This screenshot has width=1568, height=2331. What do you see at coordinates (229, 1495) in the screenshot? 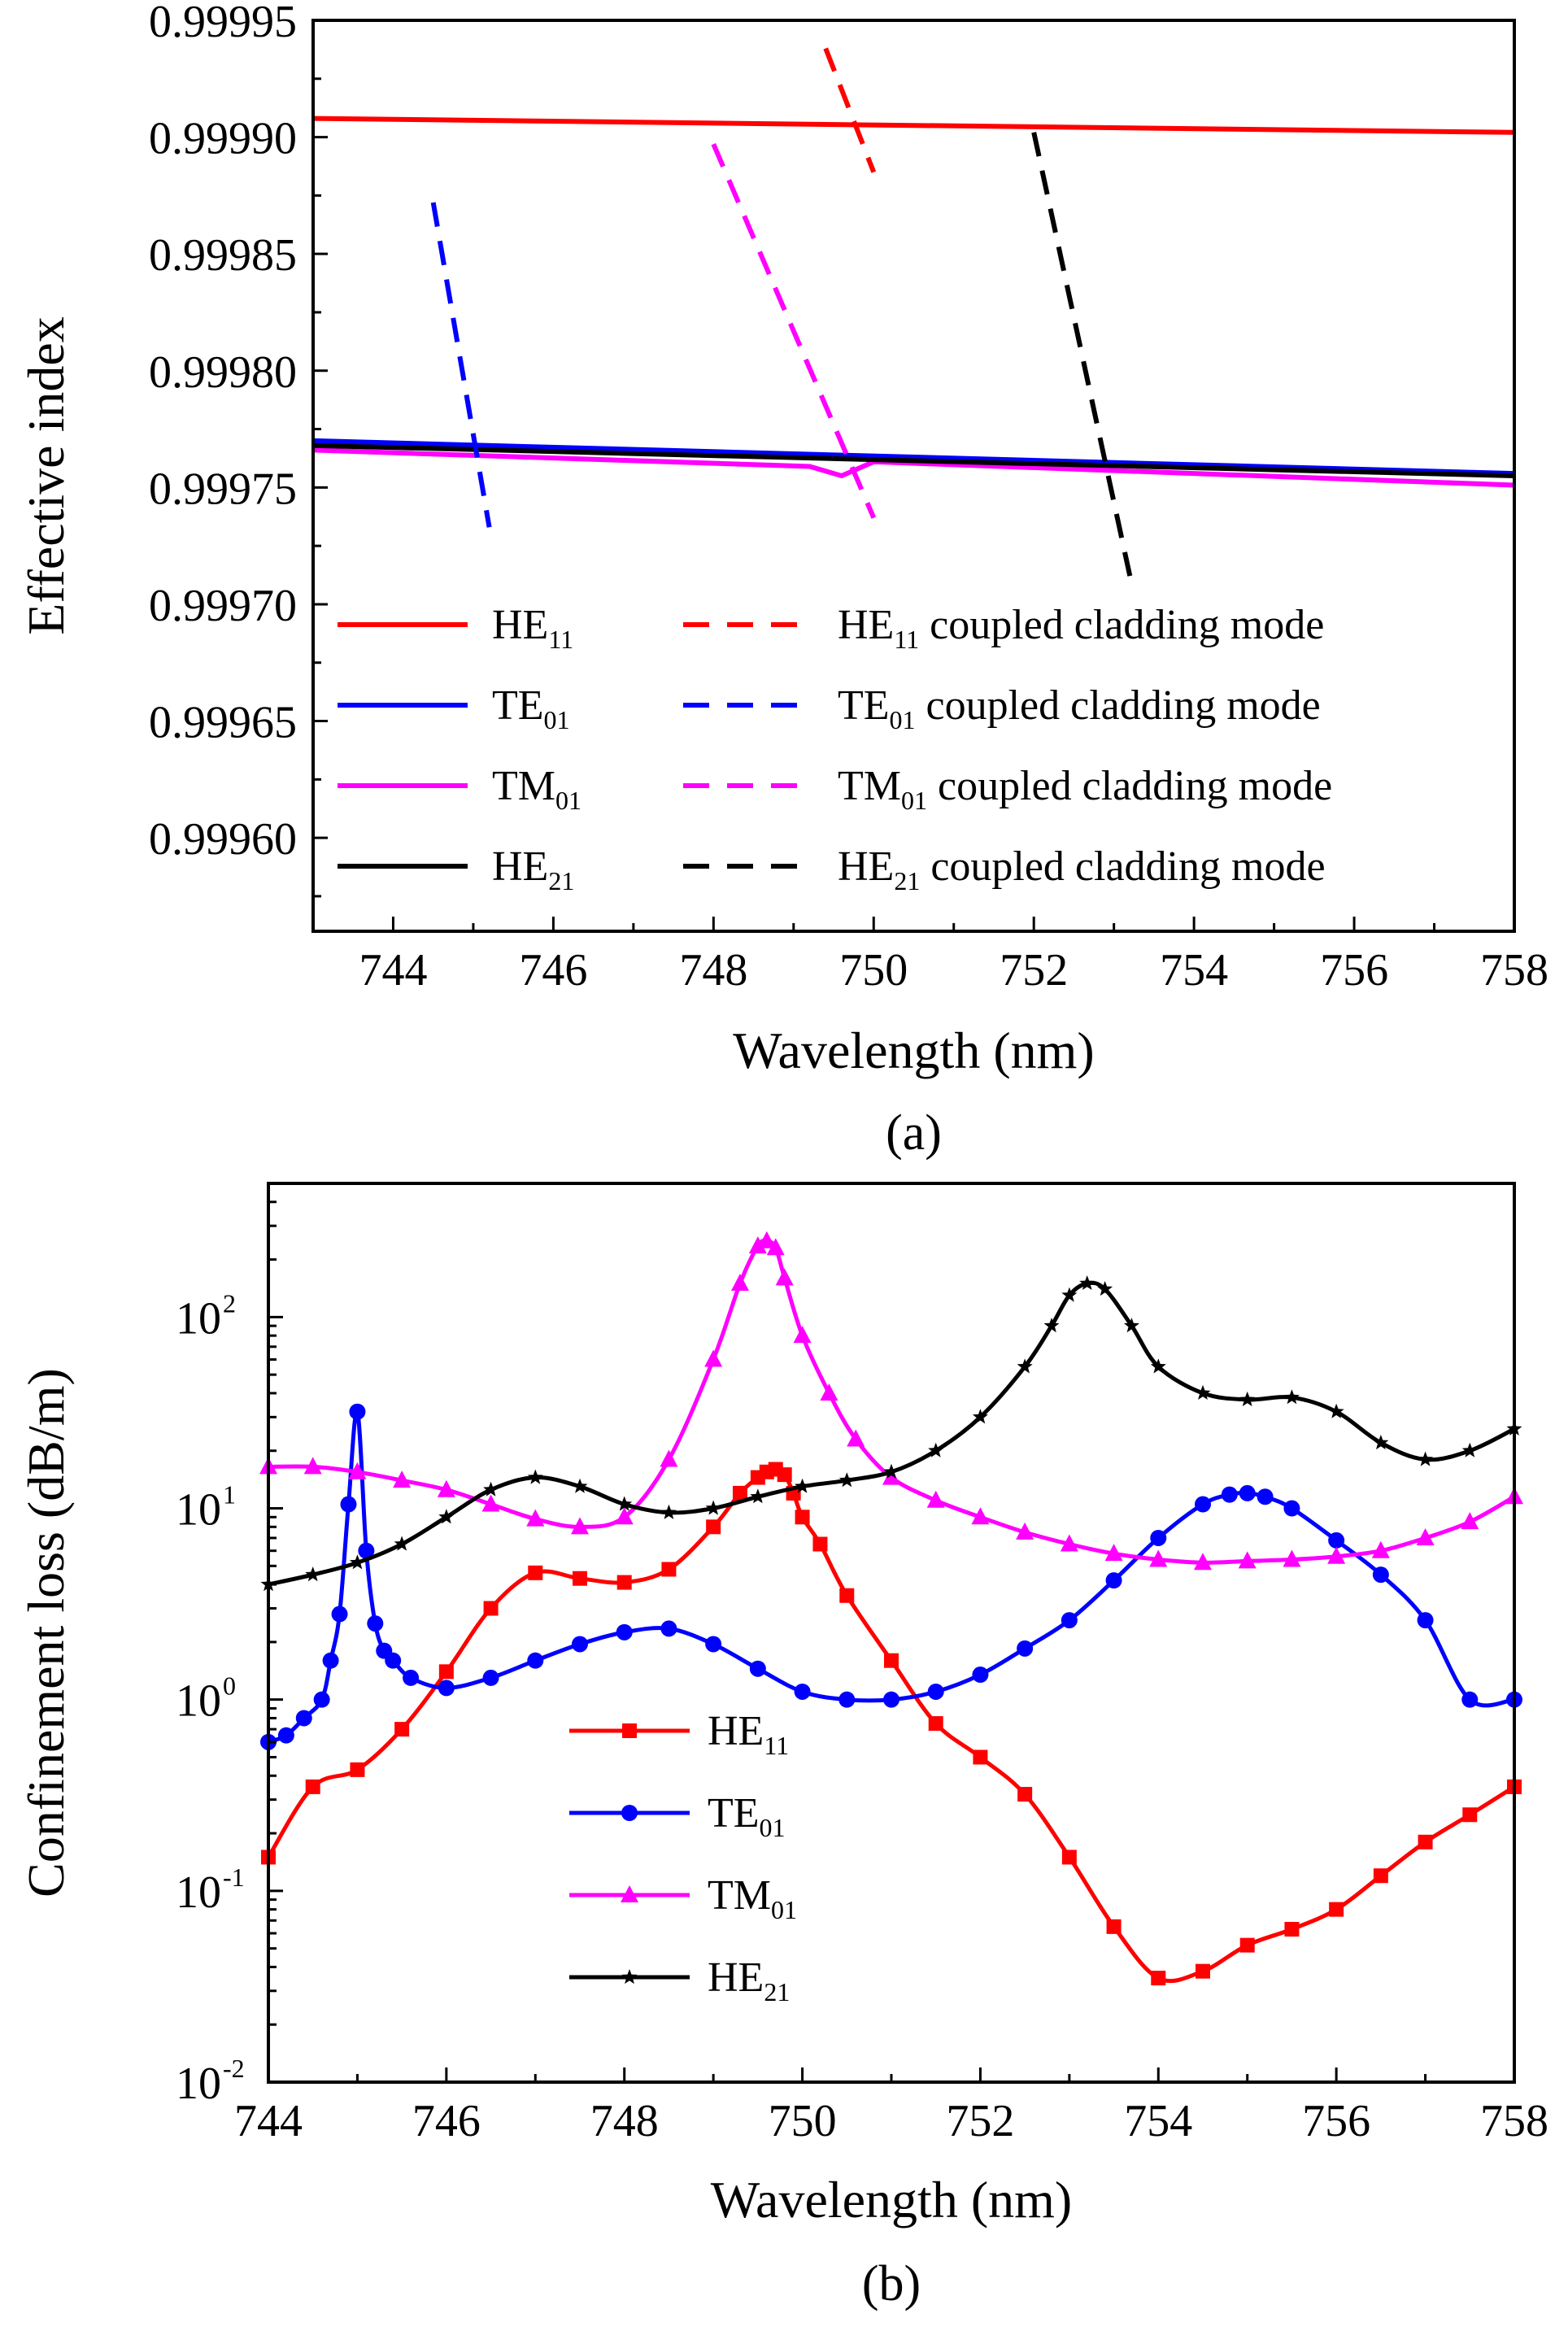
I see `y-tick-exponent: 1` at bounding box center [229, 1495].